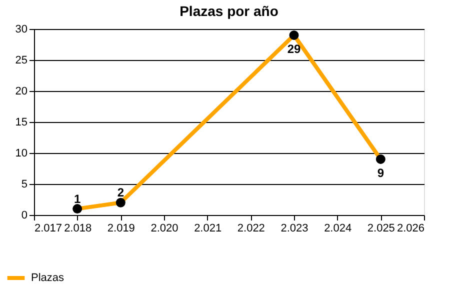 The image size is (450, 300). What do you see at coordinates (120, 193) in the screenshot?
I see `data-label: 2` at bounding box center [120, 193].